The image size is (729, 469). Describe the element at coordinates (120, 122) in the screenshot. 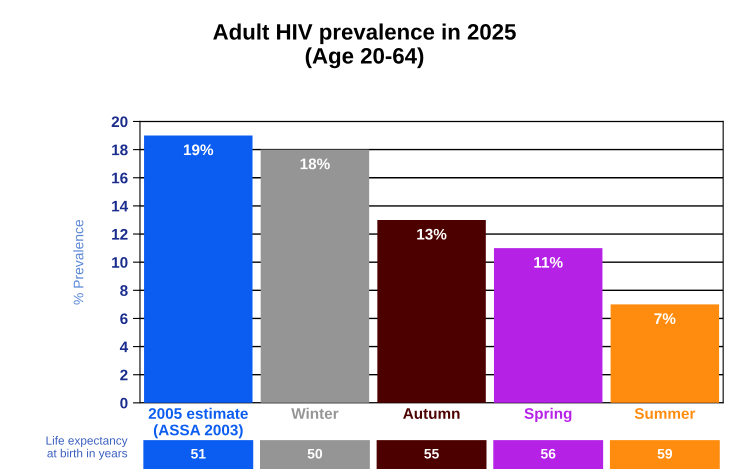

I see `y-tick-label: 20` at that location.